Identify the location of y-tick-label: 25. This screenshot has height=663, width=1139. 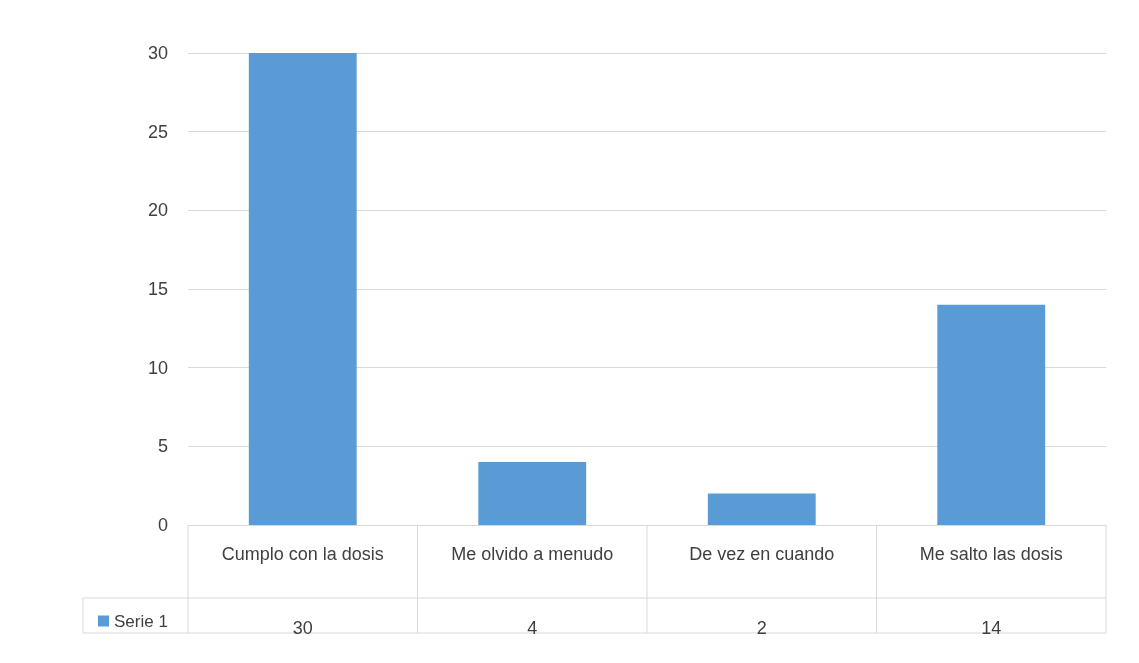
(157, 131).